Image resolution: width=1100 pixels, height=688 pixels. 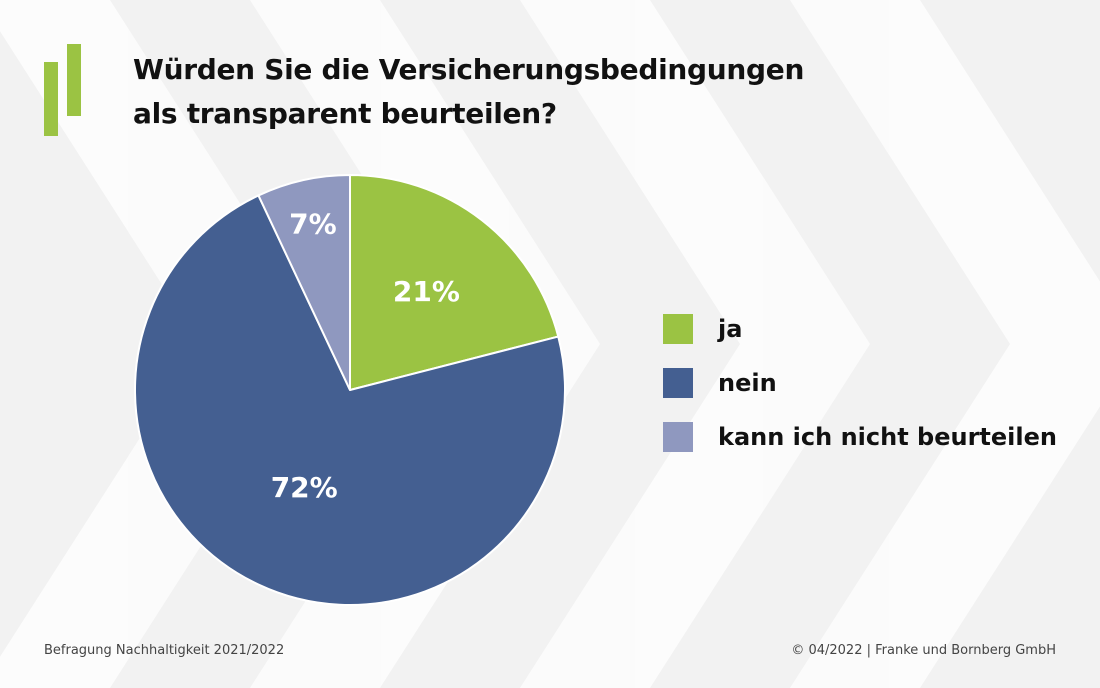 What do you see at coordinates (313, 224) in the screenshot?
I see `pie-slice-label-kann-nicht: 7%` at bounding box center [313, 224].